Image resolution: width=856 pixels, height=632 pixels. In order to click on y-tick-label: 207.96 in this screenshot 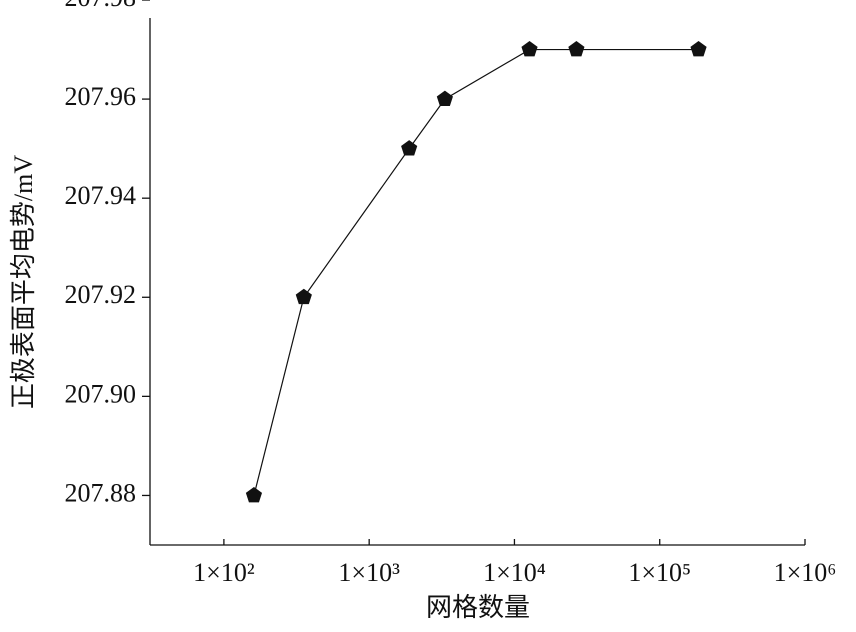, I will do `click(101, 96)`.